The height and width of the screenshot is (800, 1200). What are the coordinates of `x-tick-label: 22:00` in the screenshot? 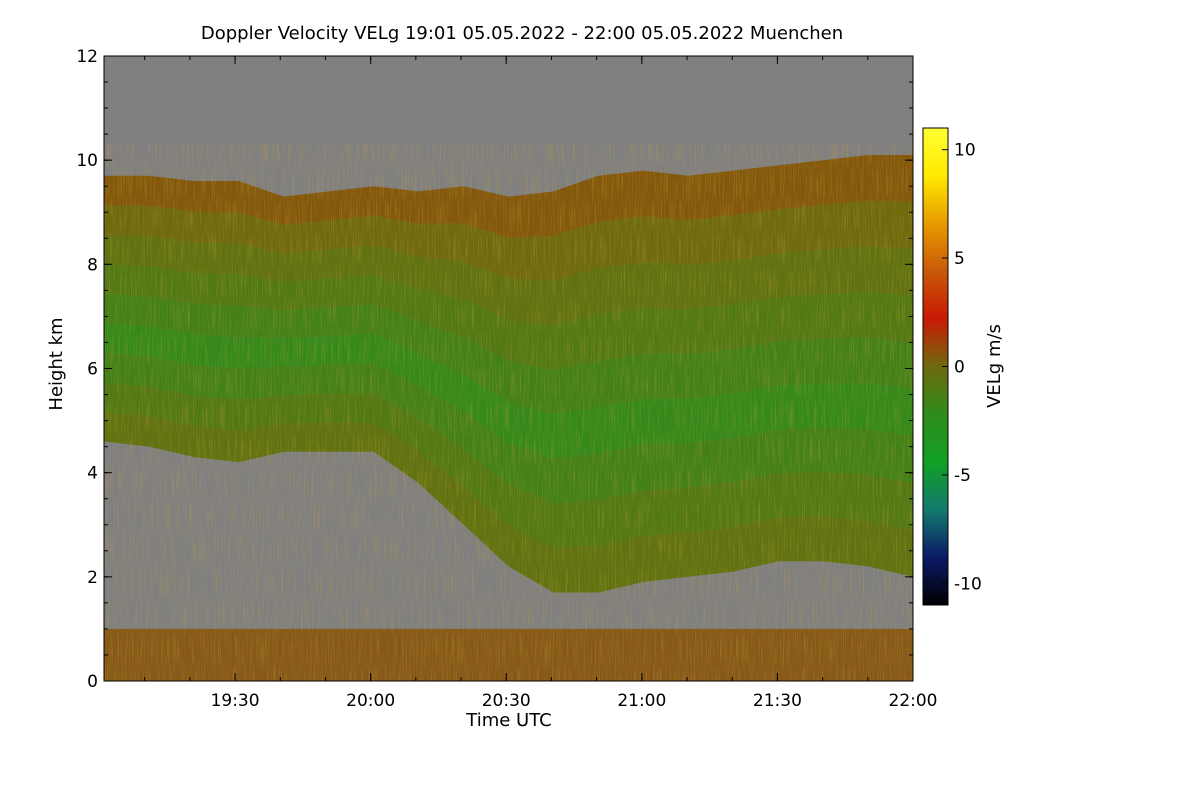 It's located at (913, 701).